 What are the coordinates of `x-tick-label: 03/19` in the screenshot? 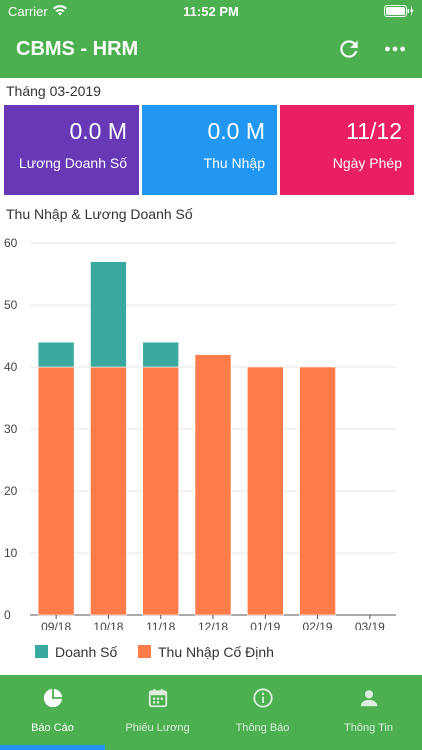 It's located at (370, 625).